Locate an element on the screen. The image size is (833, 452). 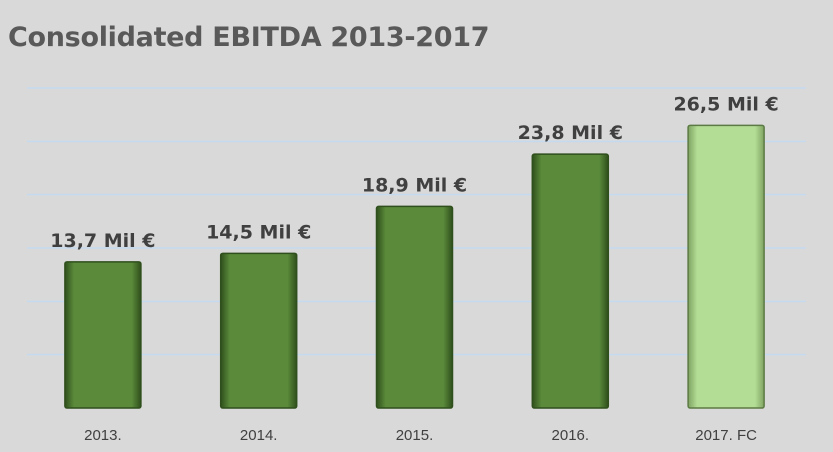
x-tick-labels: 2013. 2014. 2015. 2016. 2017. FC is located at coordinates (420, 435).